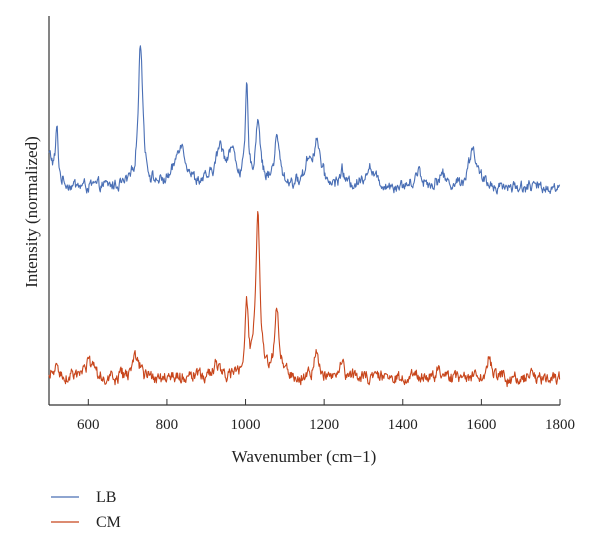 The width and height of the screenshot is (600, 552). Describe the element at coordinates (481, 425) in the screenshot. I see `x-tick-label: 1600` at that location.